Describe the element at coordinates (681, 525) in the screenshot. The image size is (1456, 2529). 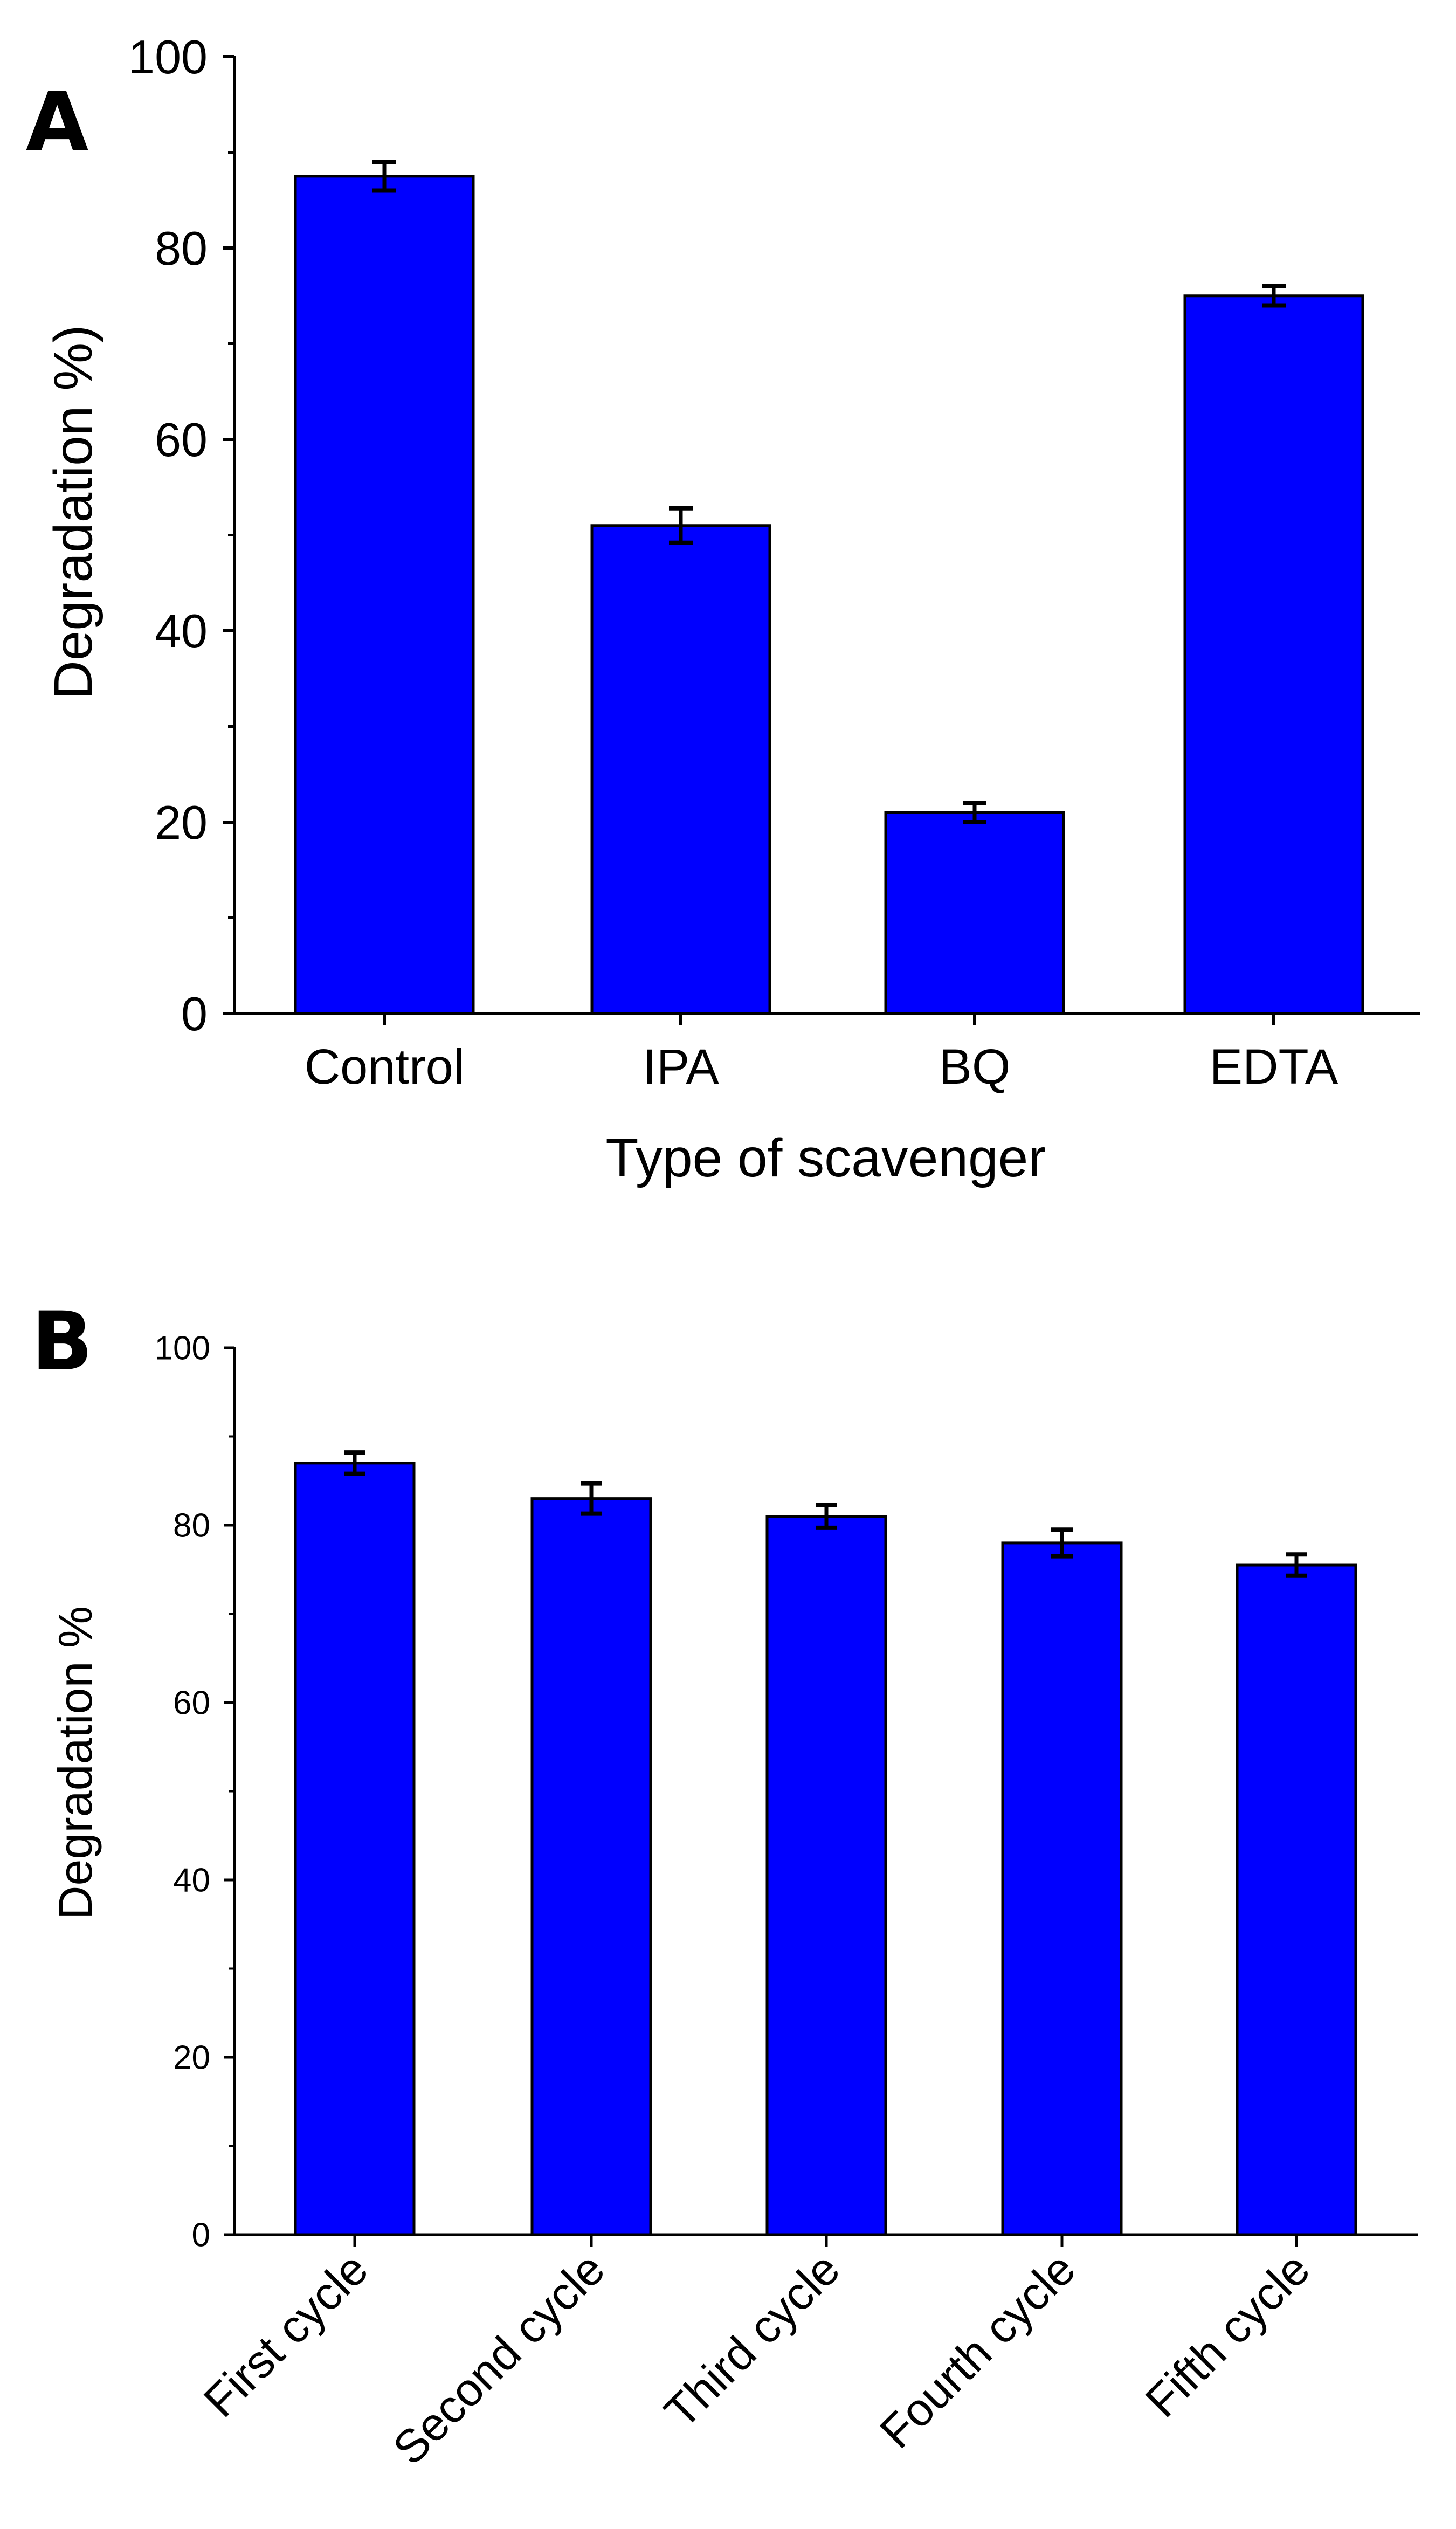
I see `error-bar-ipa` at that location.